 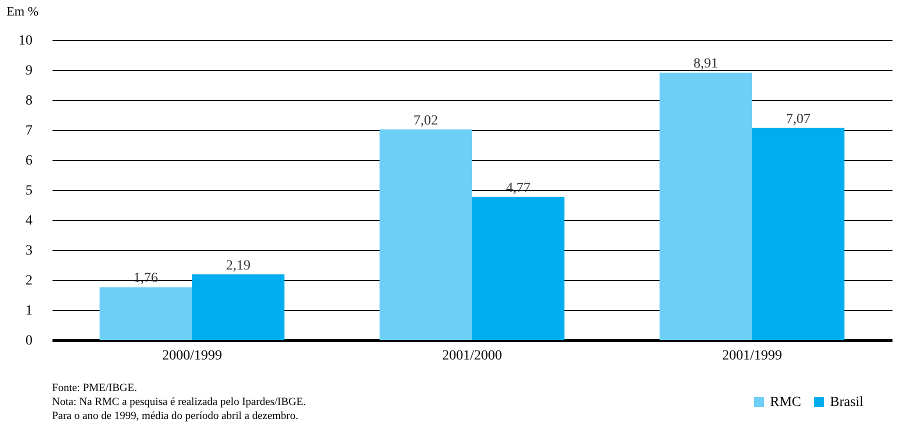 What do you see at coordinates (29, 161) in the screenshot?
I see `y-tick-label: 6` at bounding box center [29, 161].